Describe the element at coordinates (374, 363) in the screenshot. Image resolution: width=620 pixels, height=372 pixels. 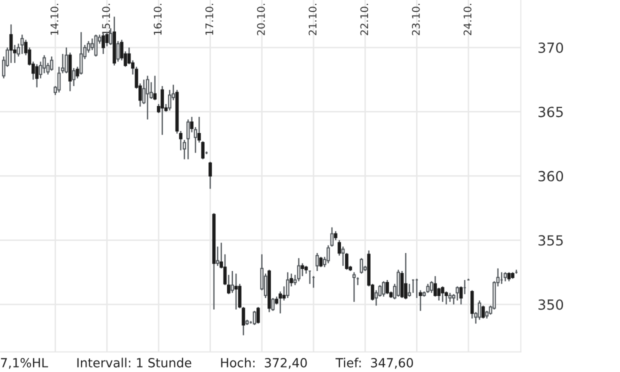
I see `text: Tief: 347,60` at that location.